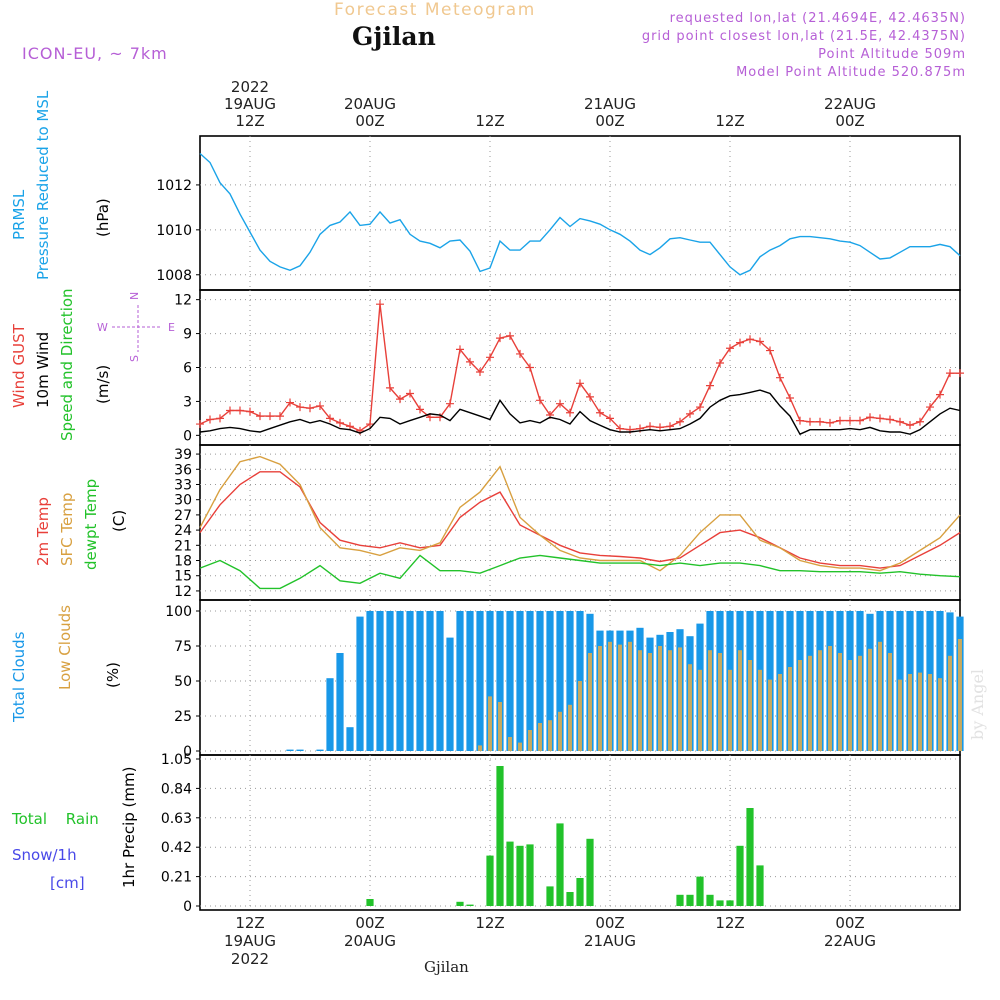 Image resolution: width=1000 pixels, height=1000 pixels. I want to click on series-line-sfc-temp, so click(580, 513).